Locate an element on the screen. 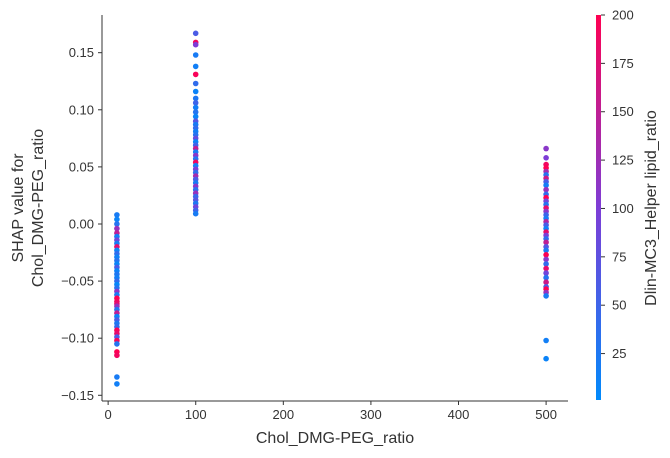 The image size is (670, 458). x-axis-ticks: 0 100 200 300 400 500 is located at coordinates (331, 411).